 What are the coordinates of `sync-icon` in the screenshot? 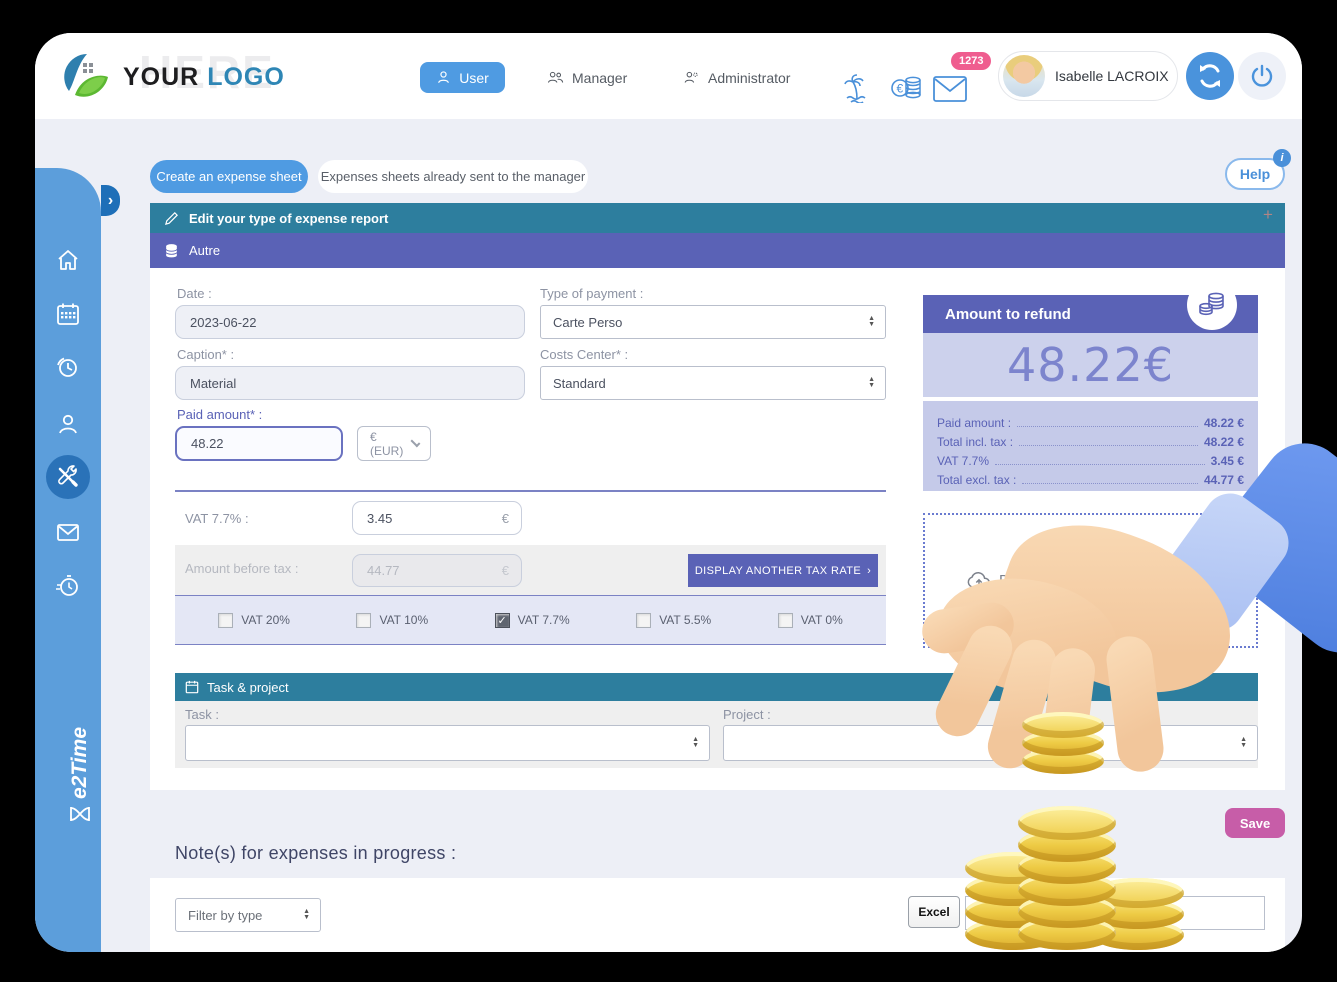 It's located at (1210, 76).